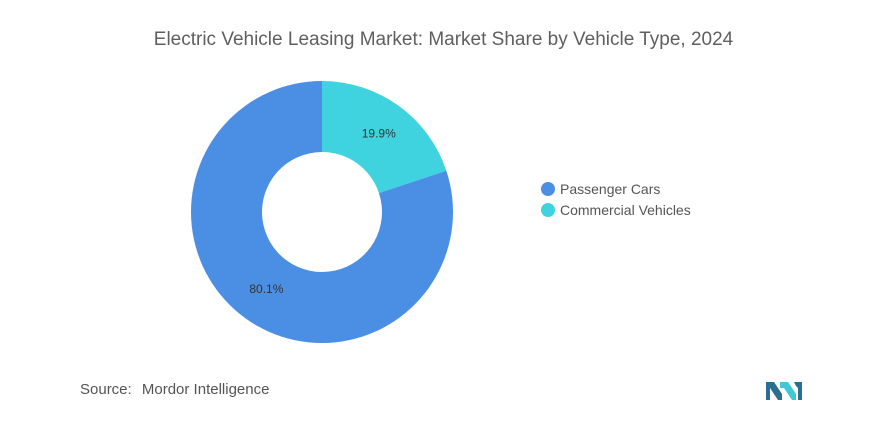 This screenshot has height=425, width=887. What do you see at coordinates (106, 389) in the screenshot?
I see `source-label: Source:` at bounding box center [106, 389].